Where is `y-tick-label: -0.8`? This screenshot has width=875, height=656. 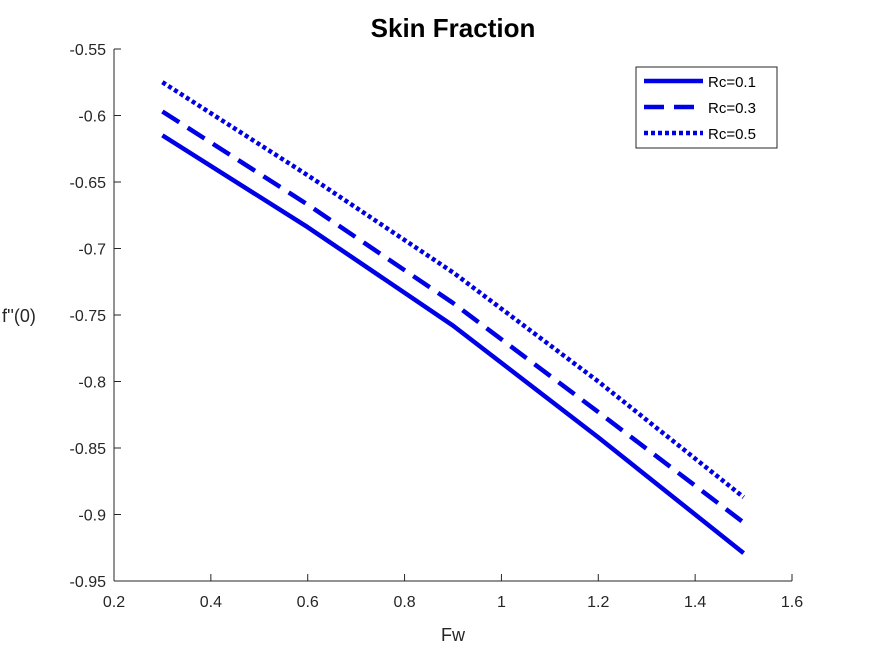 y-tick-label: -0.8 is located at coordinates (92, 383).